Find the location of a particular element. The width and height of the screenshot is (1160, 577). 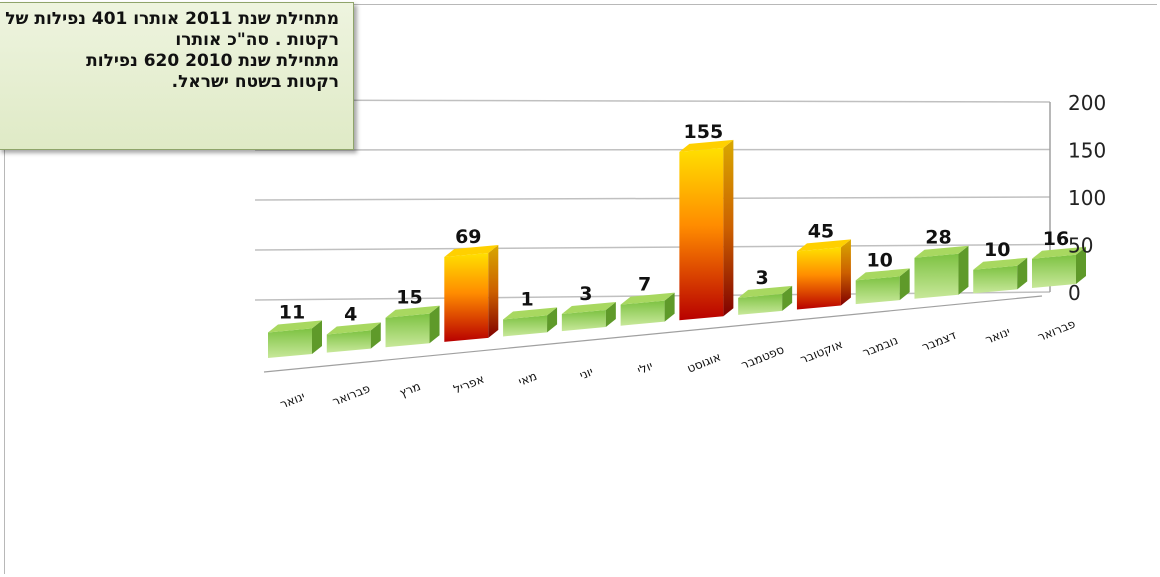

data-label: 4 is located at coordinates (350, 314).